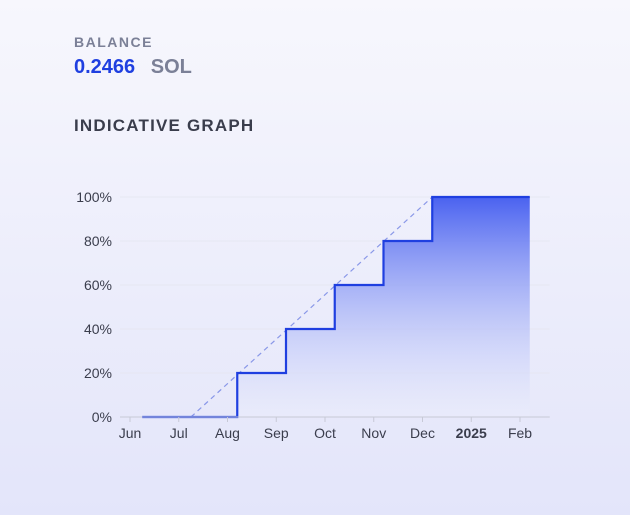  What do you see at coordinates (276, 433) in the screenshot?
I see `x-tick-label: Sep` at bounding box center [276, 433].